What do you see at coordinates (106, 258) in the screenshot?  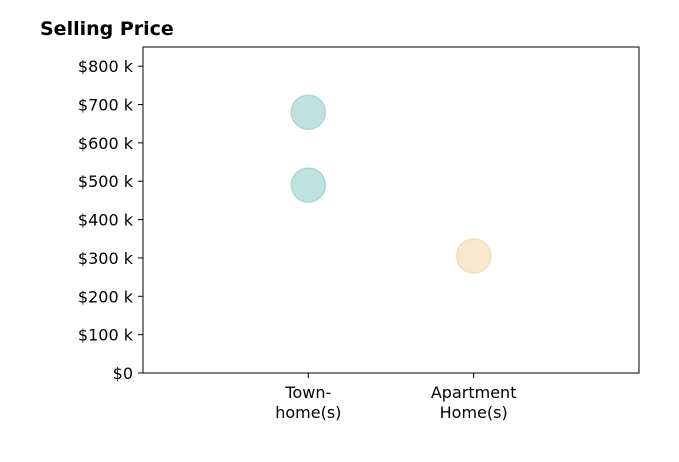 I see `y-tick-label: $300 k` at bounding box center [106, 258].